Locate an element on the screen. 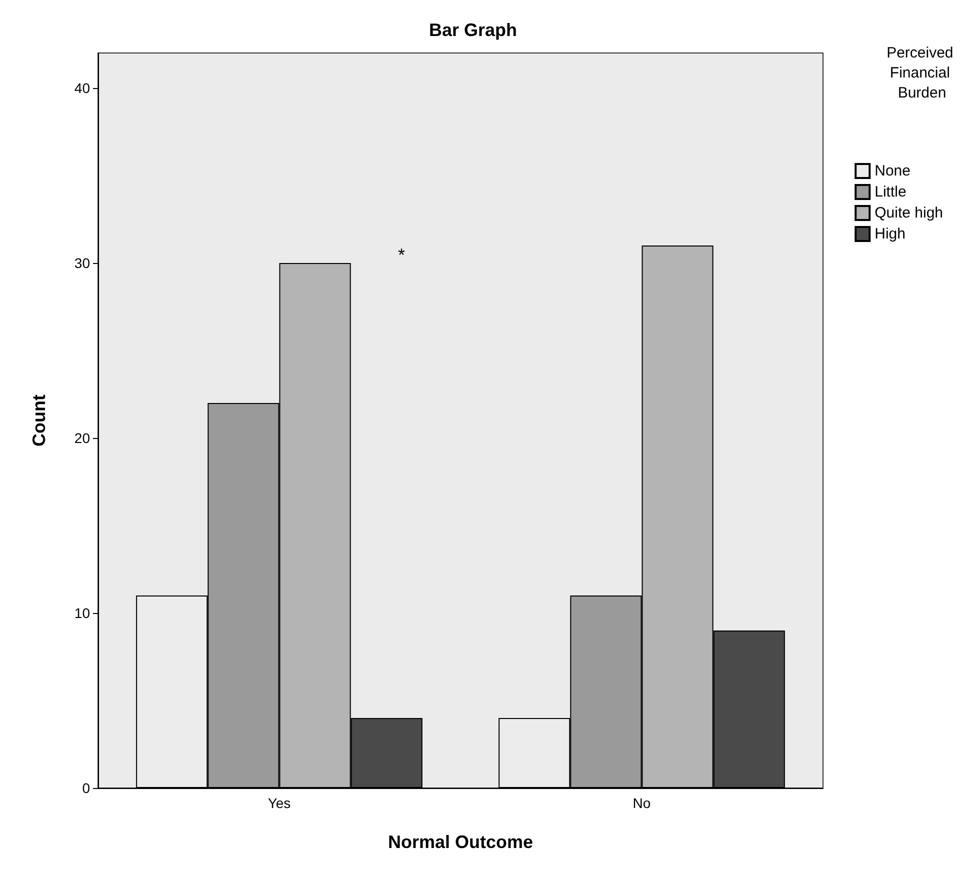 The height and width of the screenshot is (877, 966). legend-label: Quite high is located at coordinates (909, 213).